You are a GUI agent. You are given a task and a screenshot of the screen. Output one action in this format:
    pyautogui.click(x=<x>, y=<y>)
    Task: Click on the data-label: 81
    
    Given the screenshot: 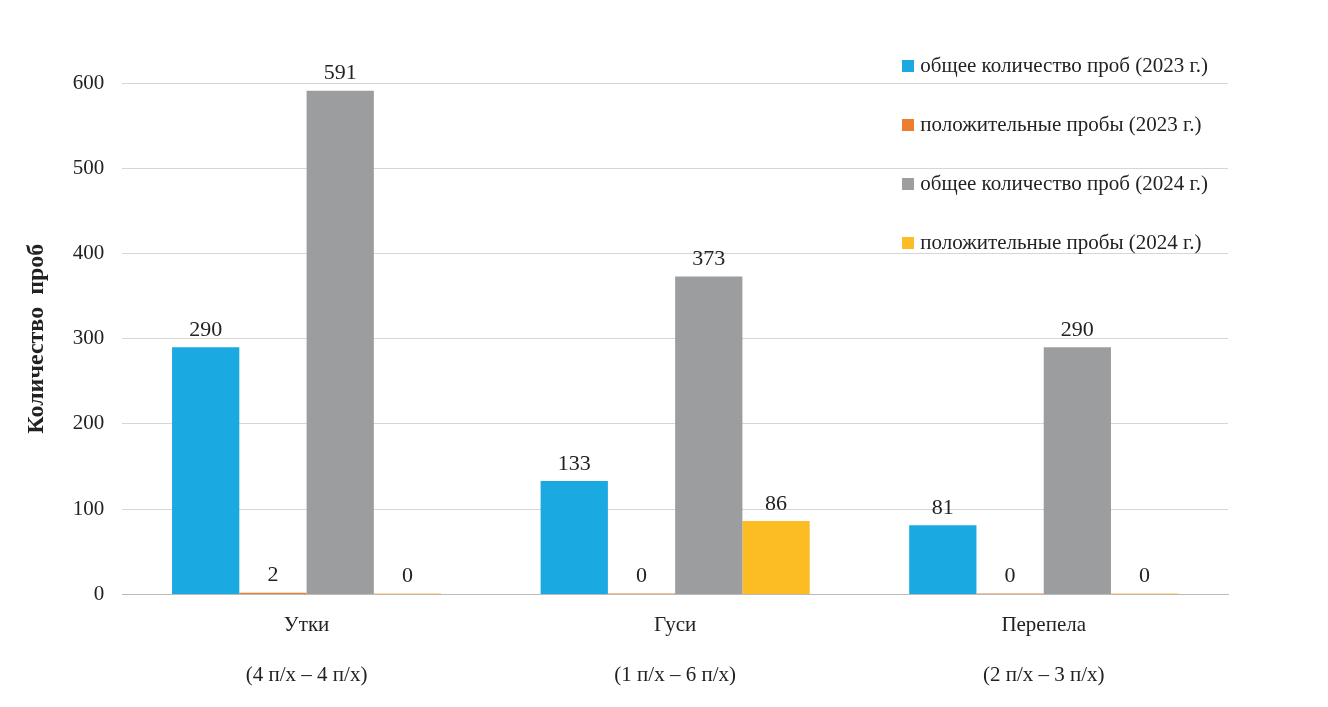 What is the action you would take?
    pyautogui.click(x=942, y=507)
    